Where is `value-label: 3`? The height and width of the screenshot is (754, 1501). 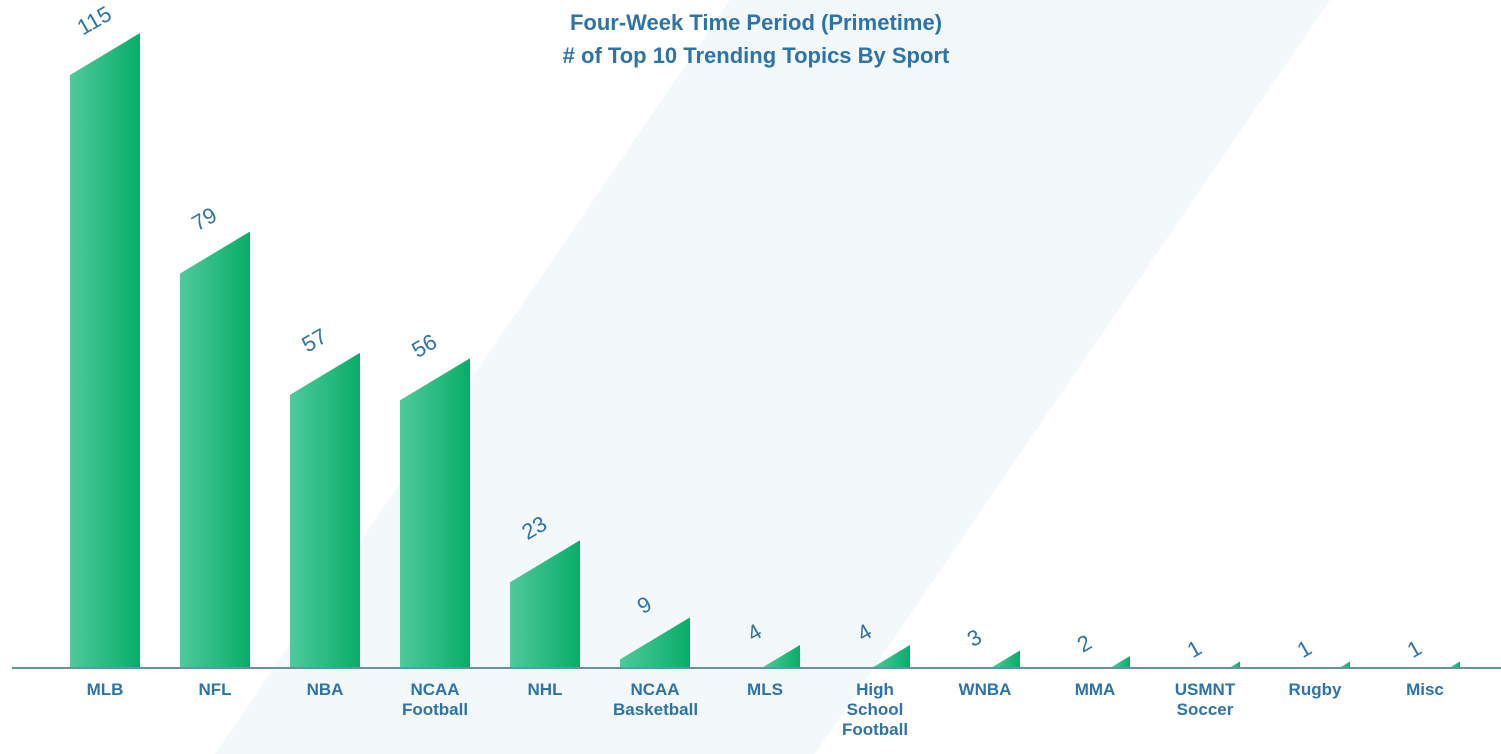
value-label: 3 is located at coordinates (974, 638).